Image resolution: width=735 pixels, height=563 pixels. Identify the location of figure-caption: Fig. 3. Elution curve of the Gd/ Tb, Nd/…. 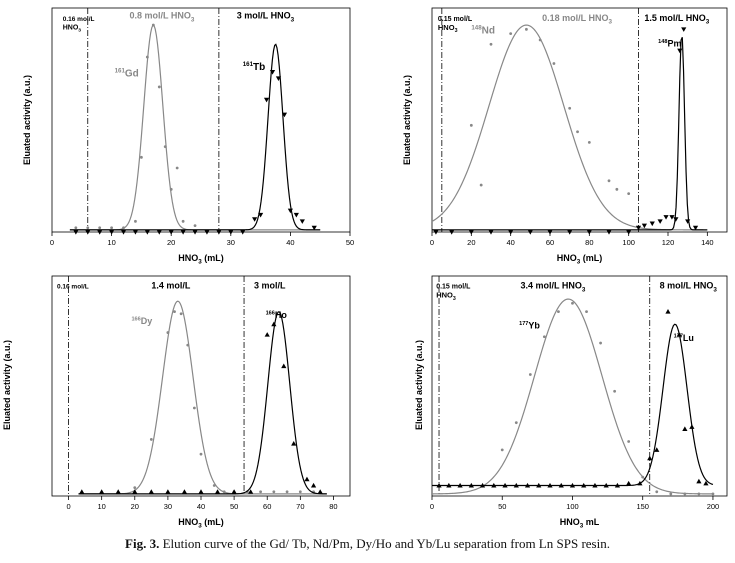
(367, 544).